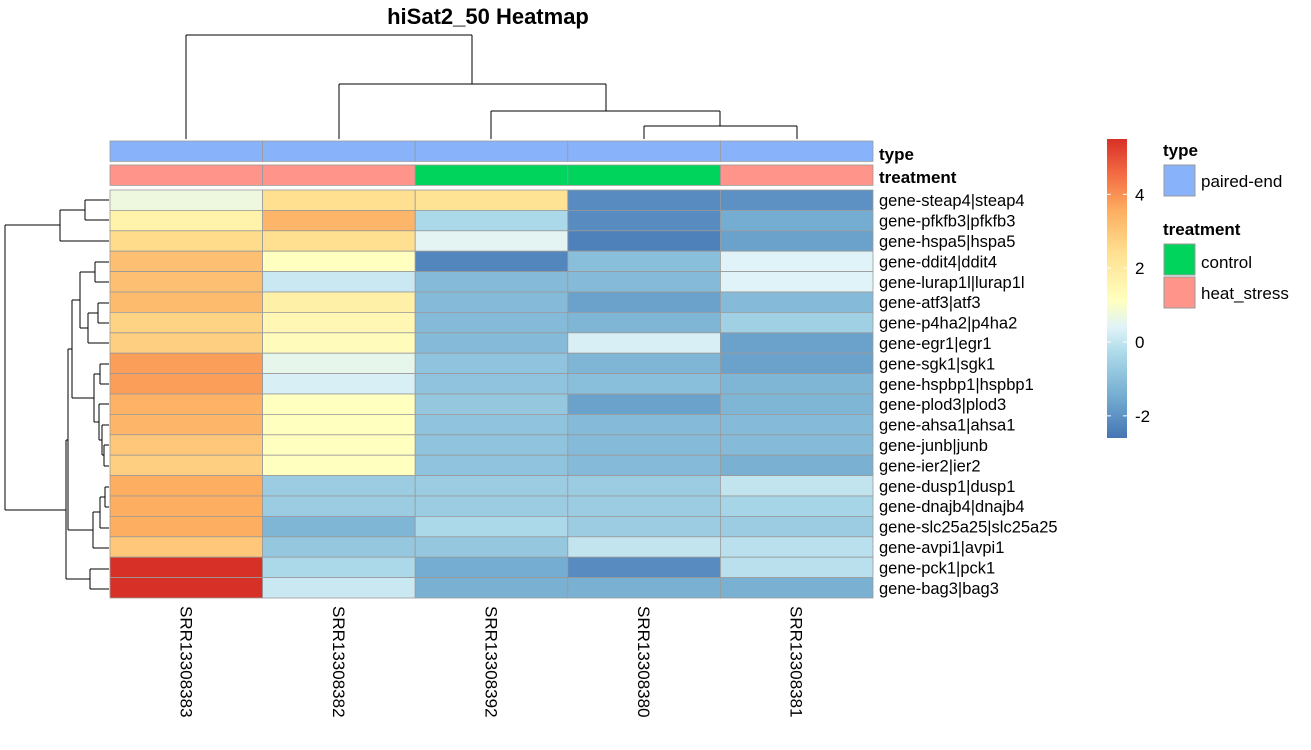 The image size is (1311, 750). I want to click on row-label: gene-p4ha2|p4ha2, so click(948, 324).